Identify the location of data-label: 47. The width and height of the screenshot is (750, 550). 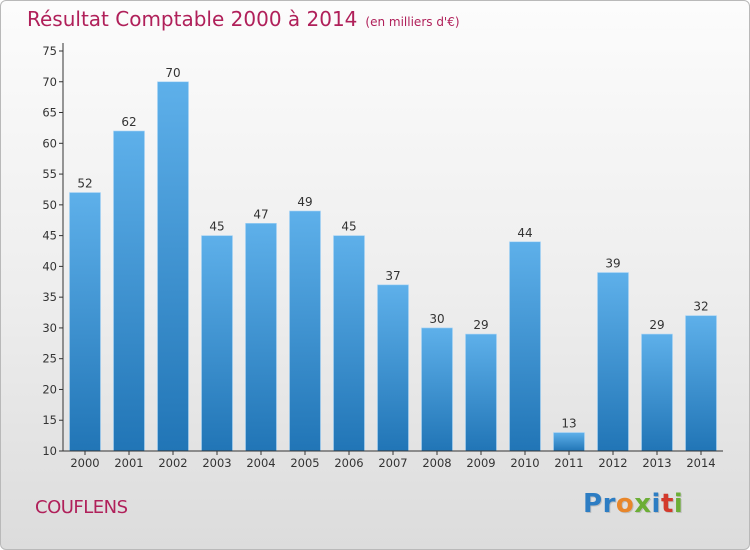
(260, 214).